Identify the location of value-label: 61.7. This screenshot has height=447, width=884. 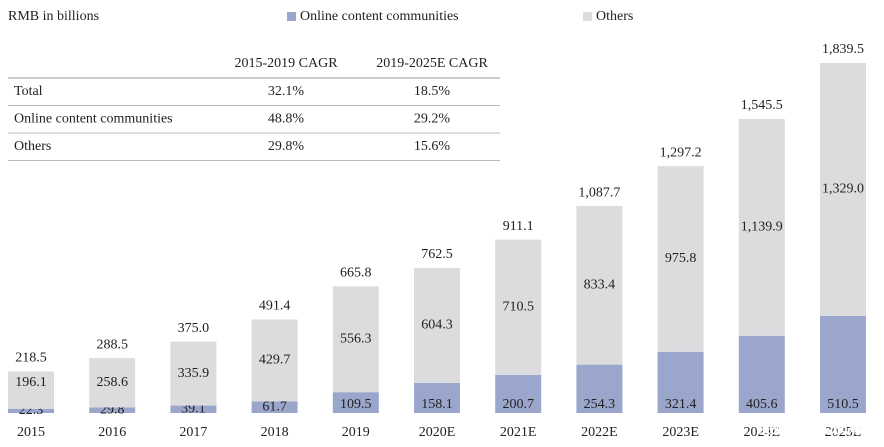
(274, 406).